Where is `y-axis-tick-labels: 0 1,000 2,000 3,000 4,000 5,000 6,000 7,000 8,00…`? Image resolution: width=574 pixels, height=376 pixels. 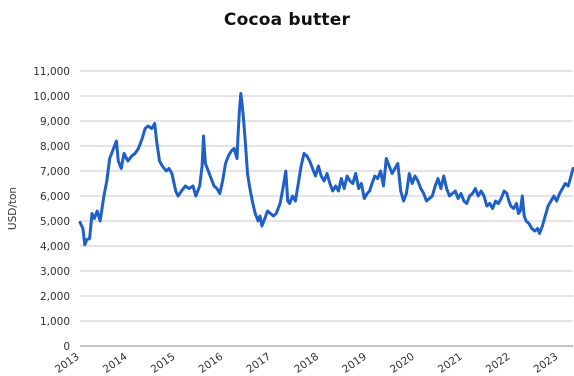
y-axis-tick-labels: 0 1,000 2,000 3,000 4,000 5,000 6,000 7,000 8,00… is located at coordinates (51, 209).